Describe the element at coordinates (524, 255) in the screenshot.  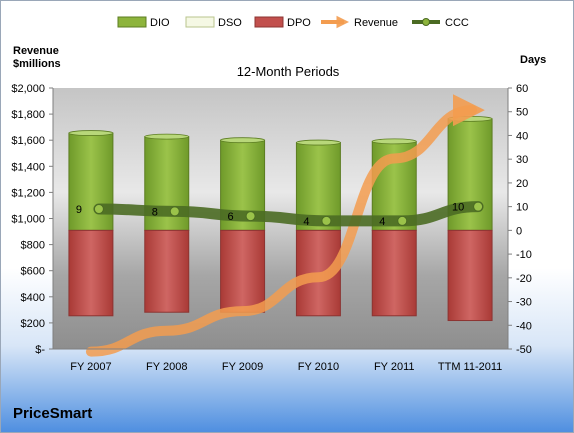
I see `y-right-tick-label: -10` at that location.